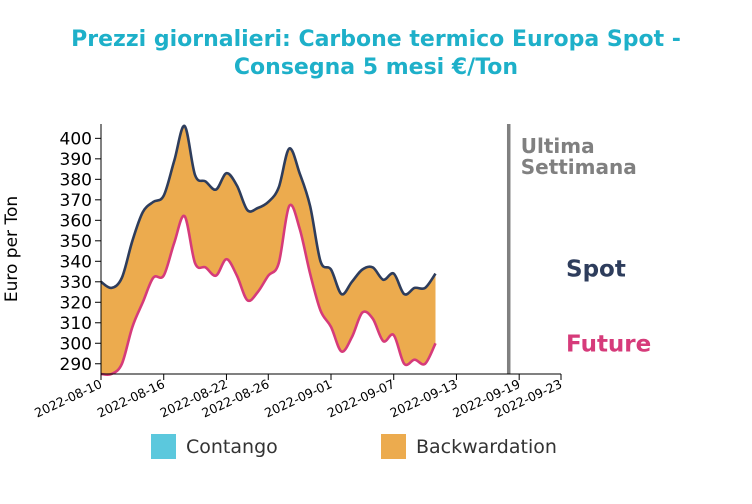  I want to click on y-tick-label-380: 380, so click(76, 180).